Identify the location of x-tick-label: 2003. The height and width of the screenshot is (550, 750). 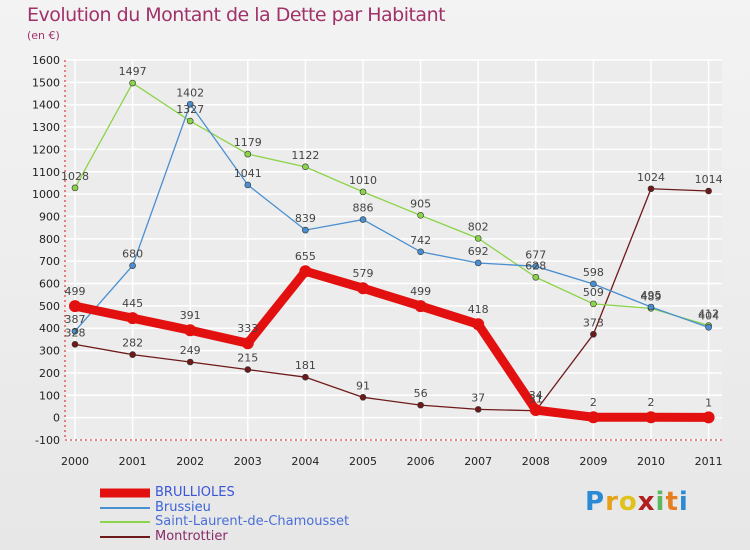
(248, 461).